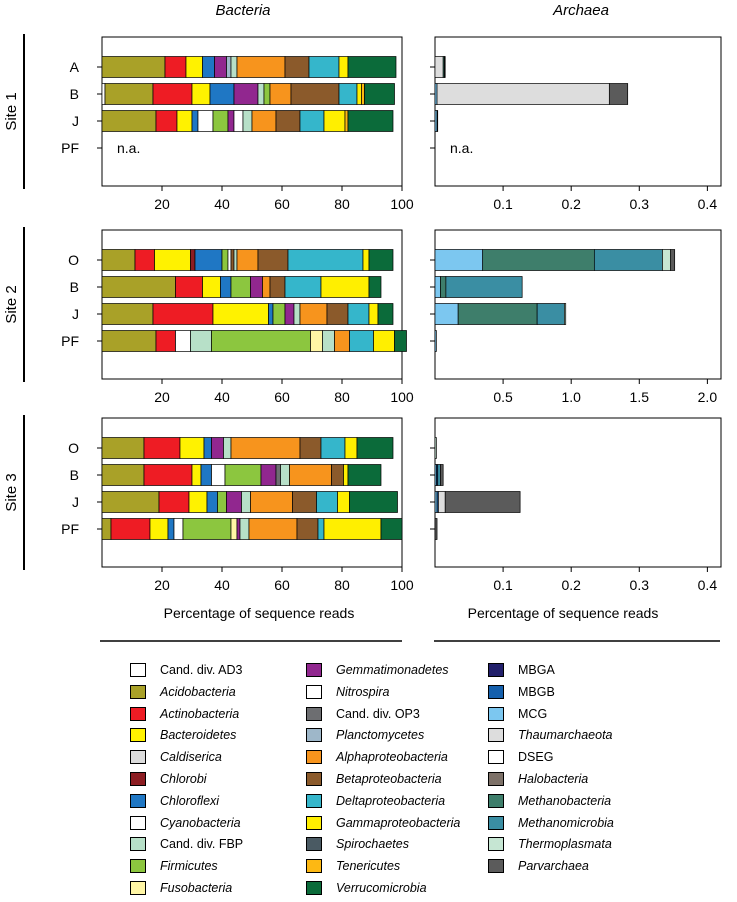 Image resolution: width=737 pixels, height=902 pixels. Describe the element at coordinates (580, 10) in the screenshot. I see `archaea-column-title: Archaea` at that location.